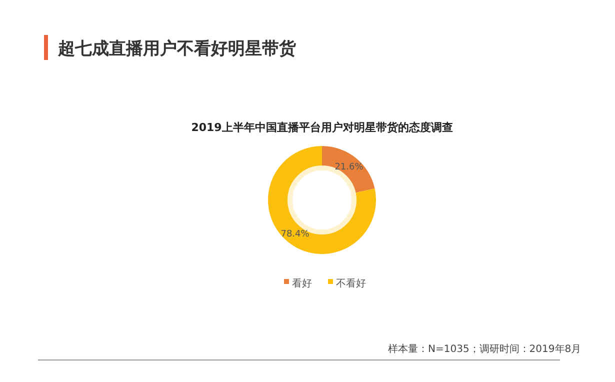 The height and width of the screenshot is (382, 615). Describe the element at coordinates (295, 235) in the screenshot. I see `data-label: 78.4%` at that location.